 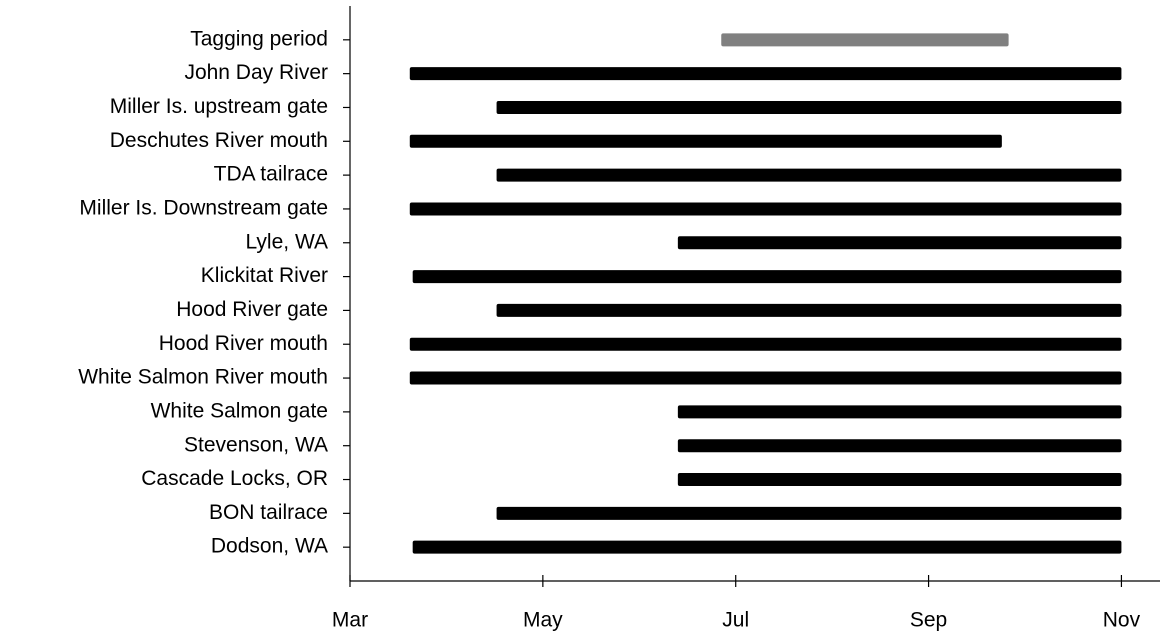 What do you see at coordinates (928, 620) in the screenshot?
I see `x-tick-label: Sep` at bounding box center [928, 620].